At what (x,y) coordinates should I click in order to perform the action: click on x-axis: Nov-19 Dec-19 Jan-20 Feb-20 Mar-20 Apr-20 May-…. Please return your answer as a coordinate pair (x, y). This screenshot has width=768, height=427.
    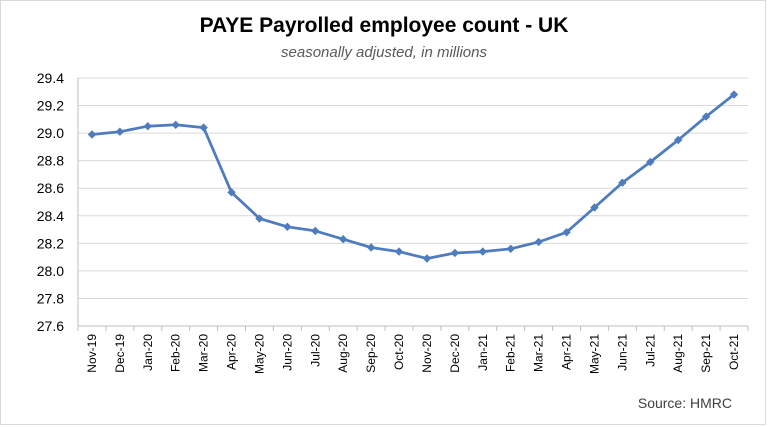
    Looking at the image, I should click on (413, 349).